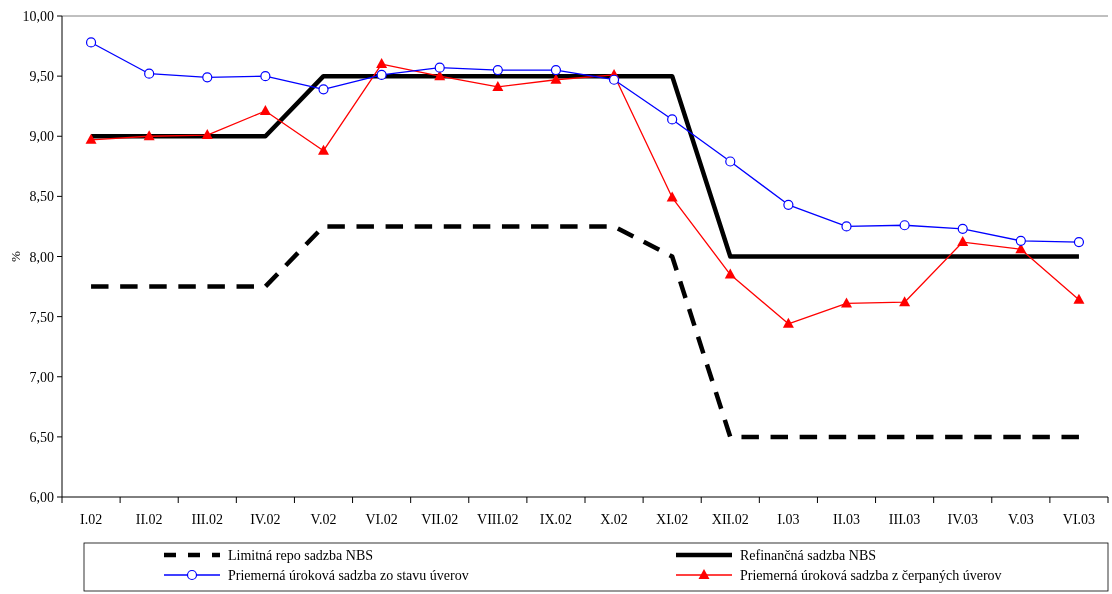  What do you see at coordinates (41, 497) in the screenshot?
I see `y-tick-label: 6,00` at bounding box center [41, 497].